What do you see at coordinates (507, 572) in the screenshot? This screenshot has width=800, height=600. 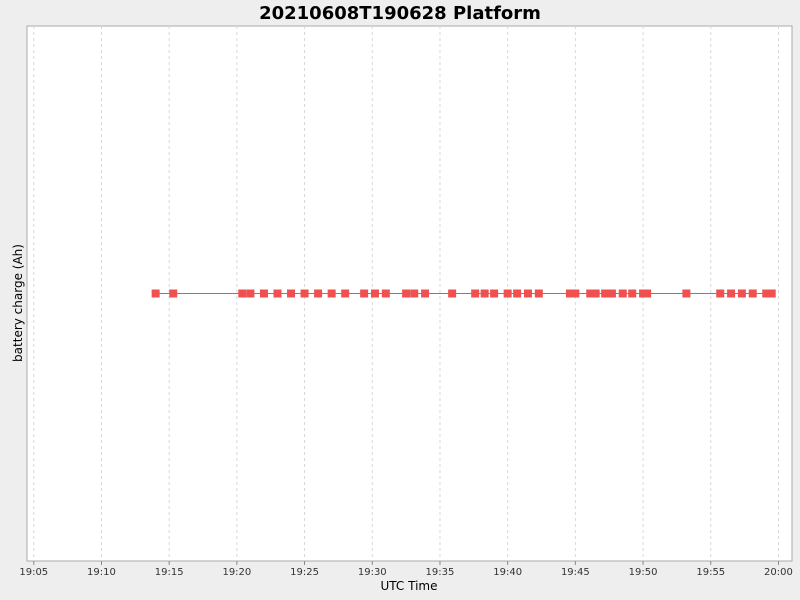 I see `x-tick-label: 19:40` at bounding box center [507, 572].